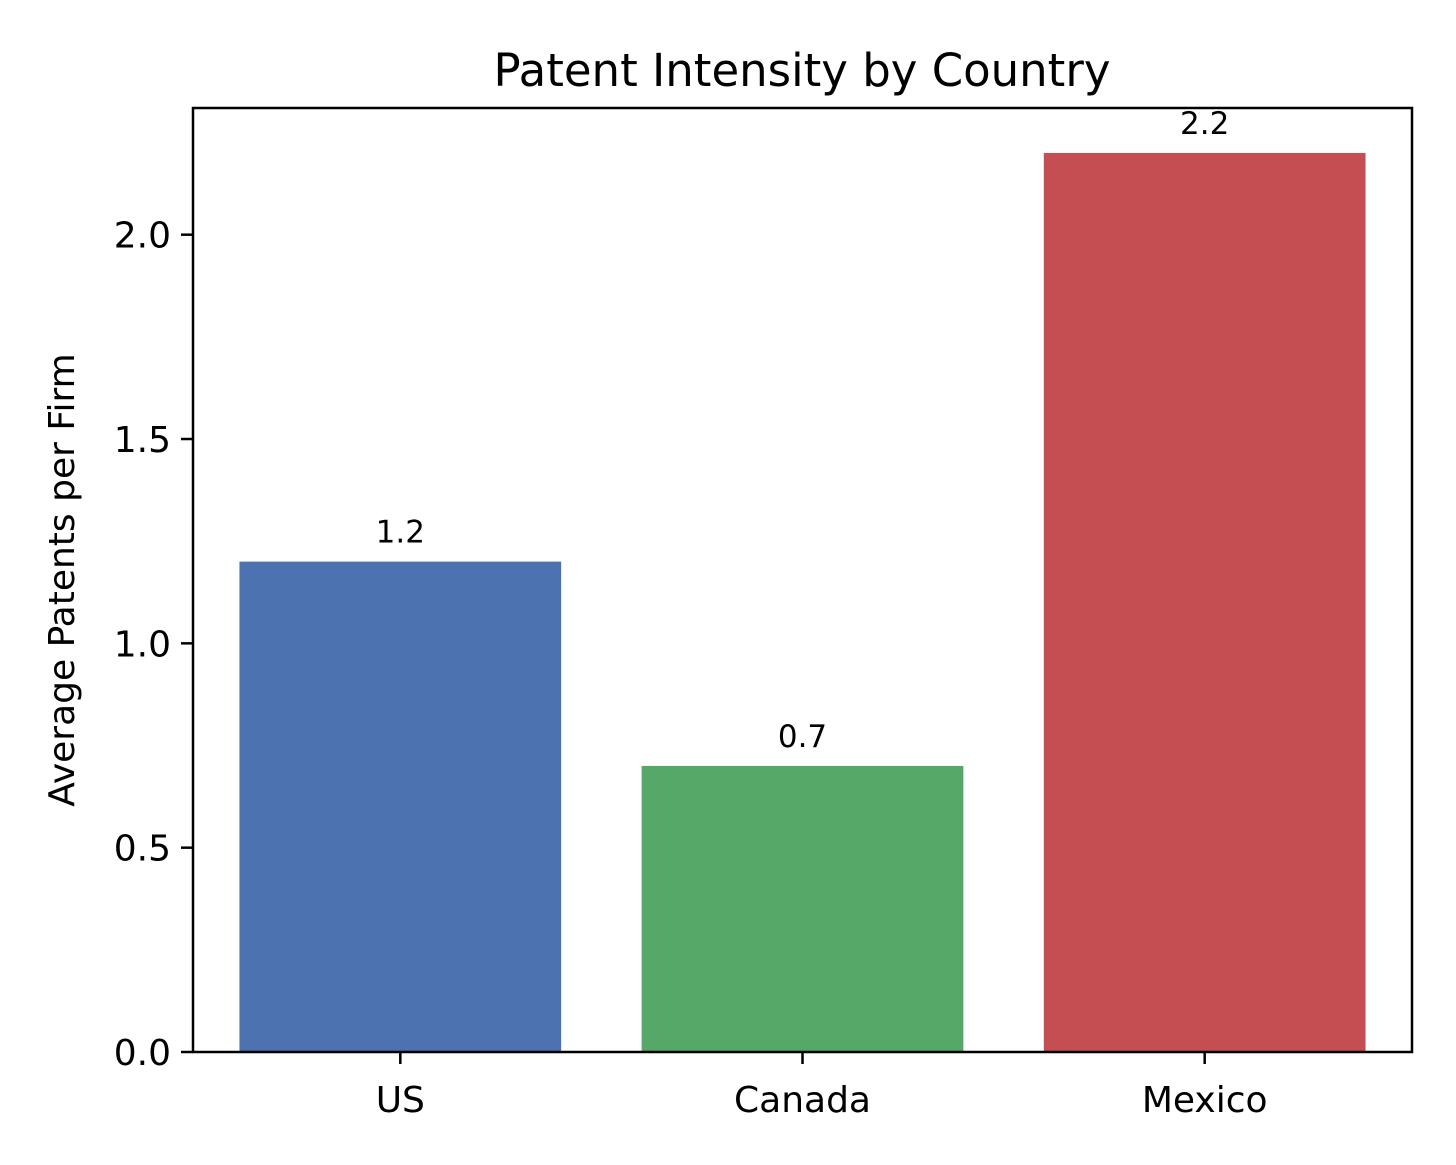 The width and height of the screenshot is (1456, 1165). Describe the element at coordinates (1205, 1100) in the screenshot. I see `x-tick-label-mexico: Mexico` at that location.